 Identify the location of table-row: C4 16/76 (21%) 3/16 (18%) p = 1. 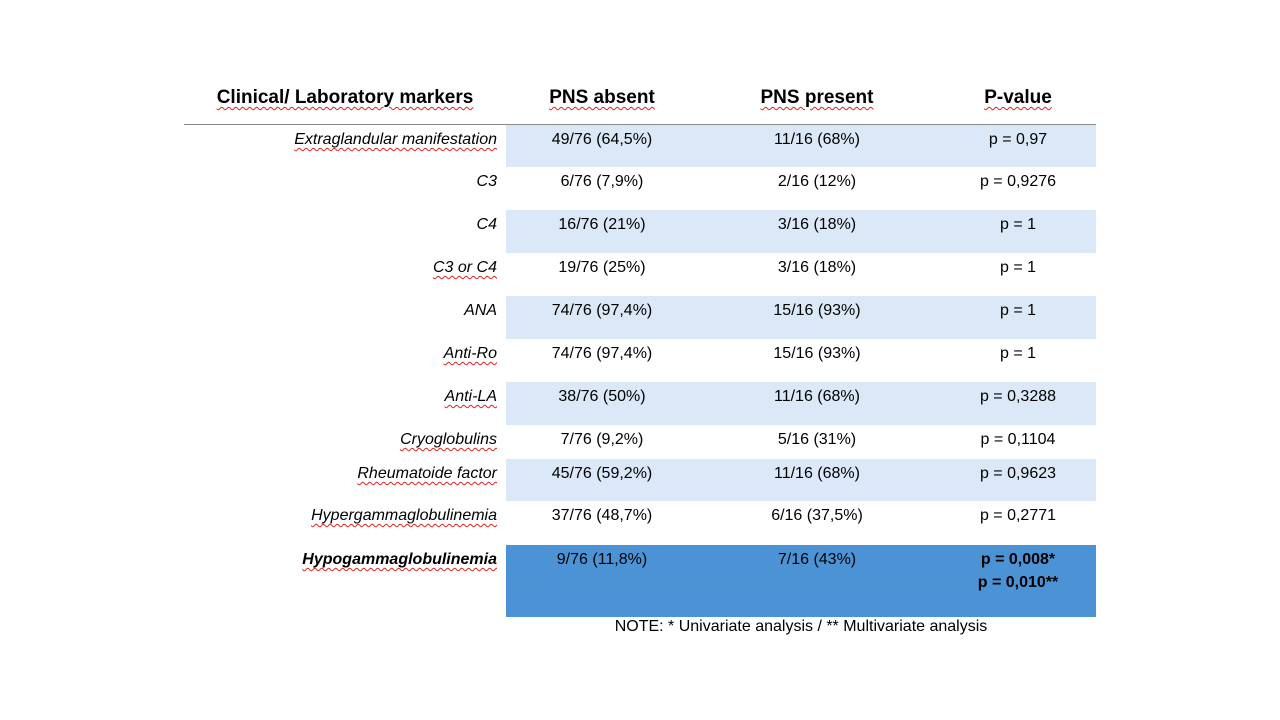
(640, 231).